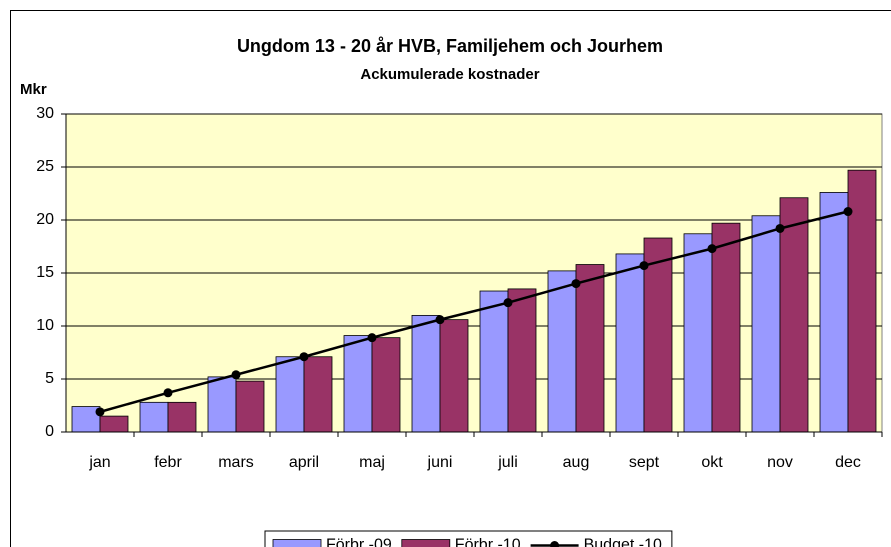 The height and width of the screenshot is (547, 891). I want to click on x-tick-label: okt, so click(712, 462).